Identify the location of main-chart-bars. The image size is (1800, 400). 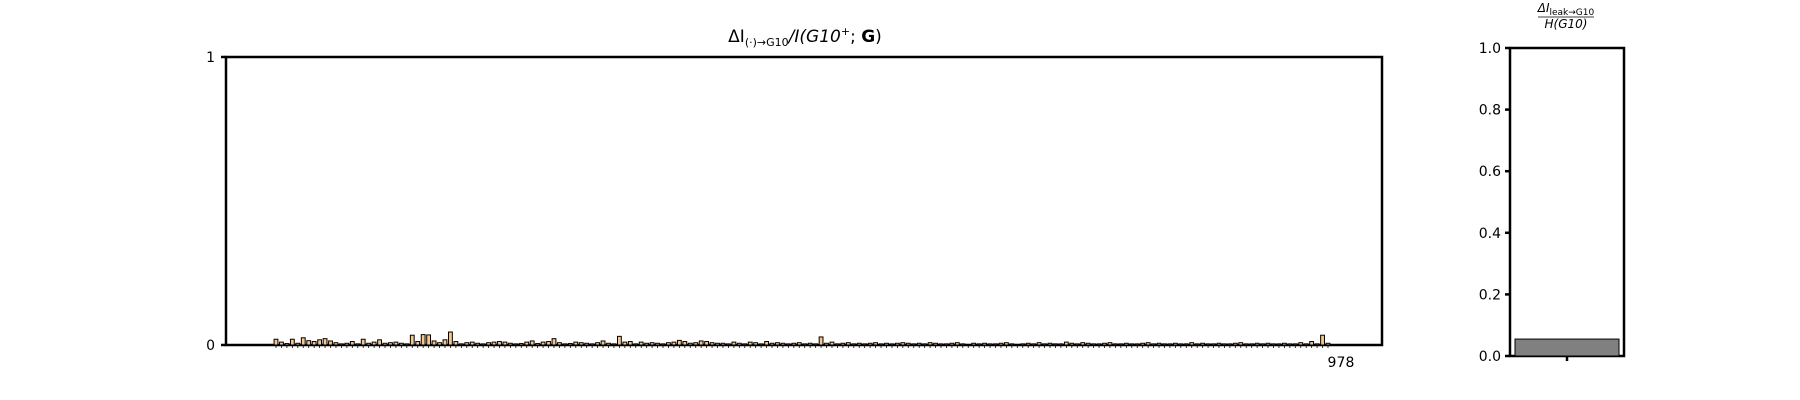
(802, 338).